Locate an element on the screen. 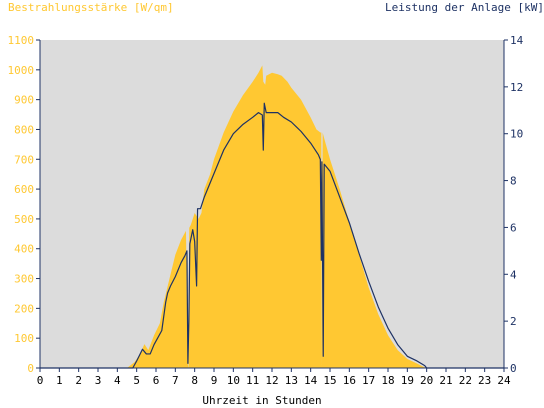 Image resolution: width=544 pixels, height=408 pixels. right-tick-label: 14 is located at coordinates (517, 40).